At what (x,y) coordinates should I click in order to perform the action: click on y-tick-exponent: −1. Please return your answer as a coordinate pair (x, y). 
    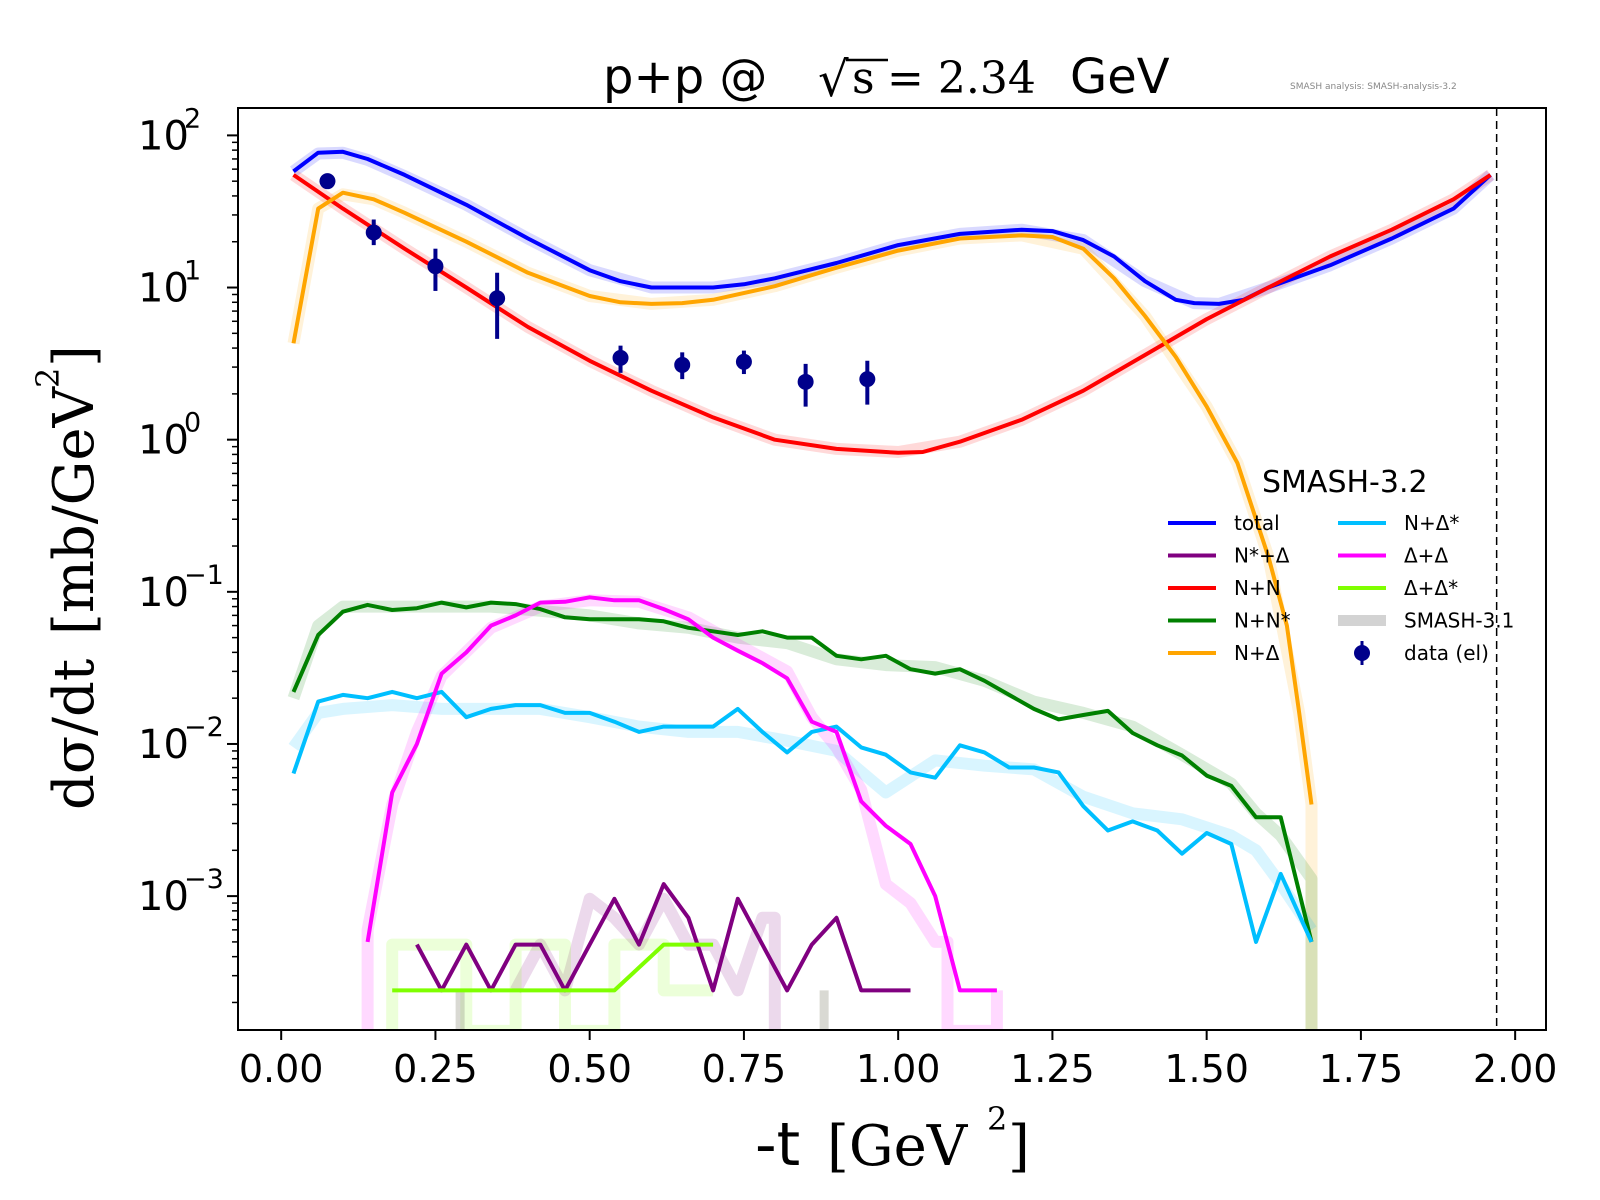
    Looking at the image, I should click on (204, 575).